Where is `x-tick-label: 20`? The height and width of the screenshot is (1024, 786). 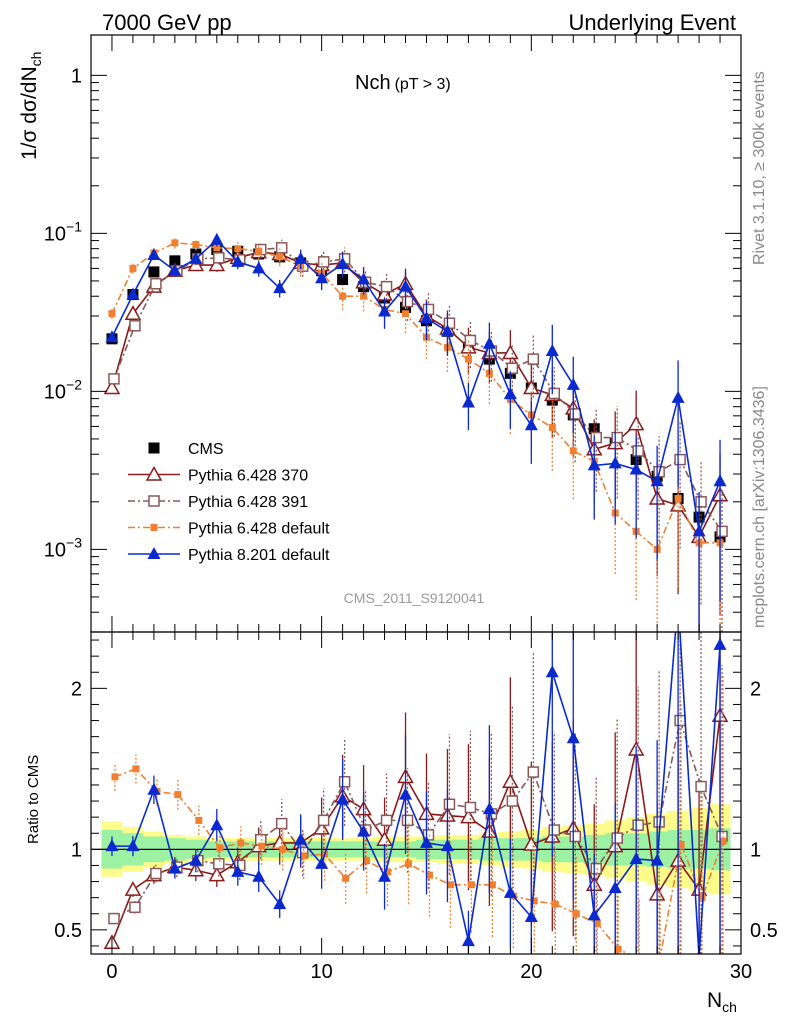
x-tick-label: 20 is located at coordinates (531, 972).